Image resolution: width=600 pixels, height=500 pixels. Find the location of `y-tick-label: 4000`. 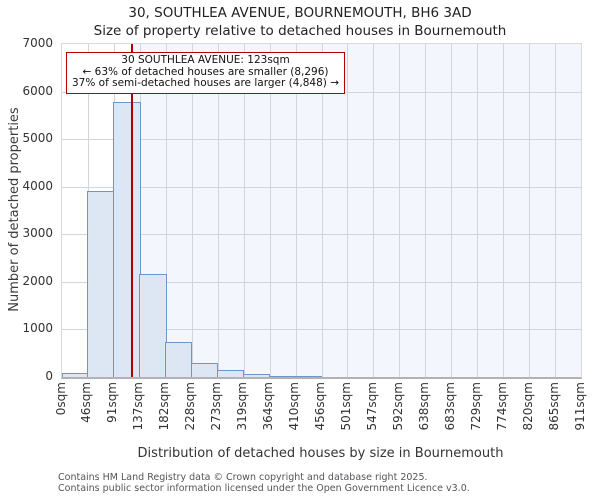

y-tick-label: 4000 is located at coordinates (37, 185).